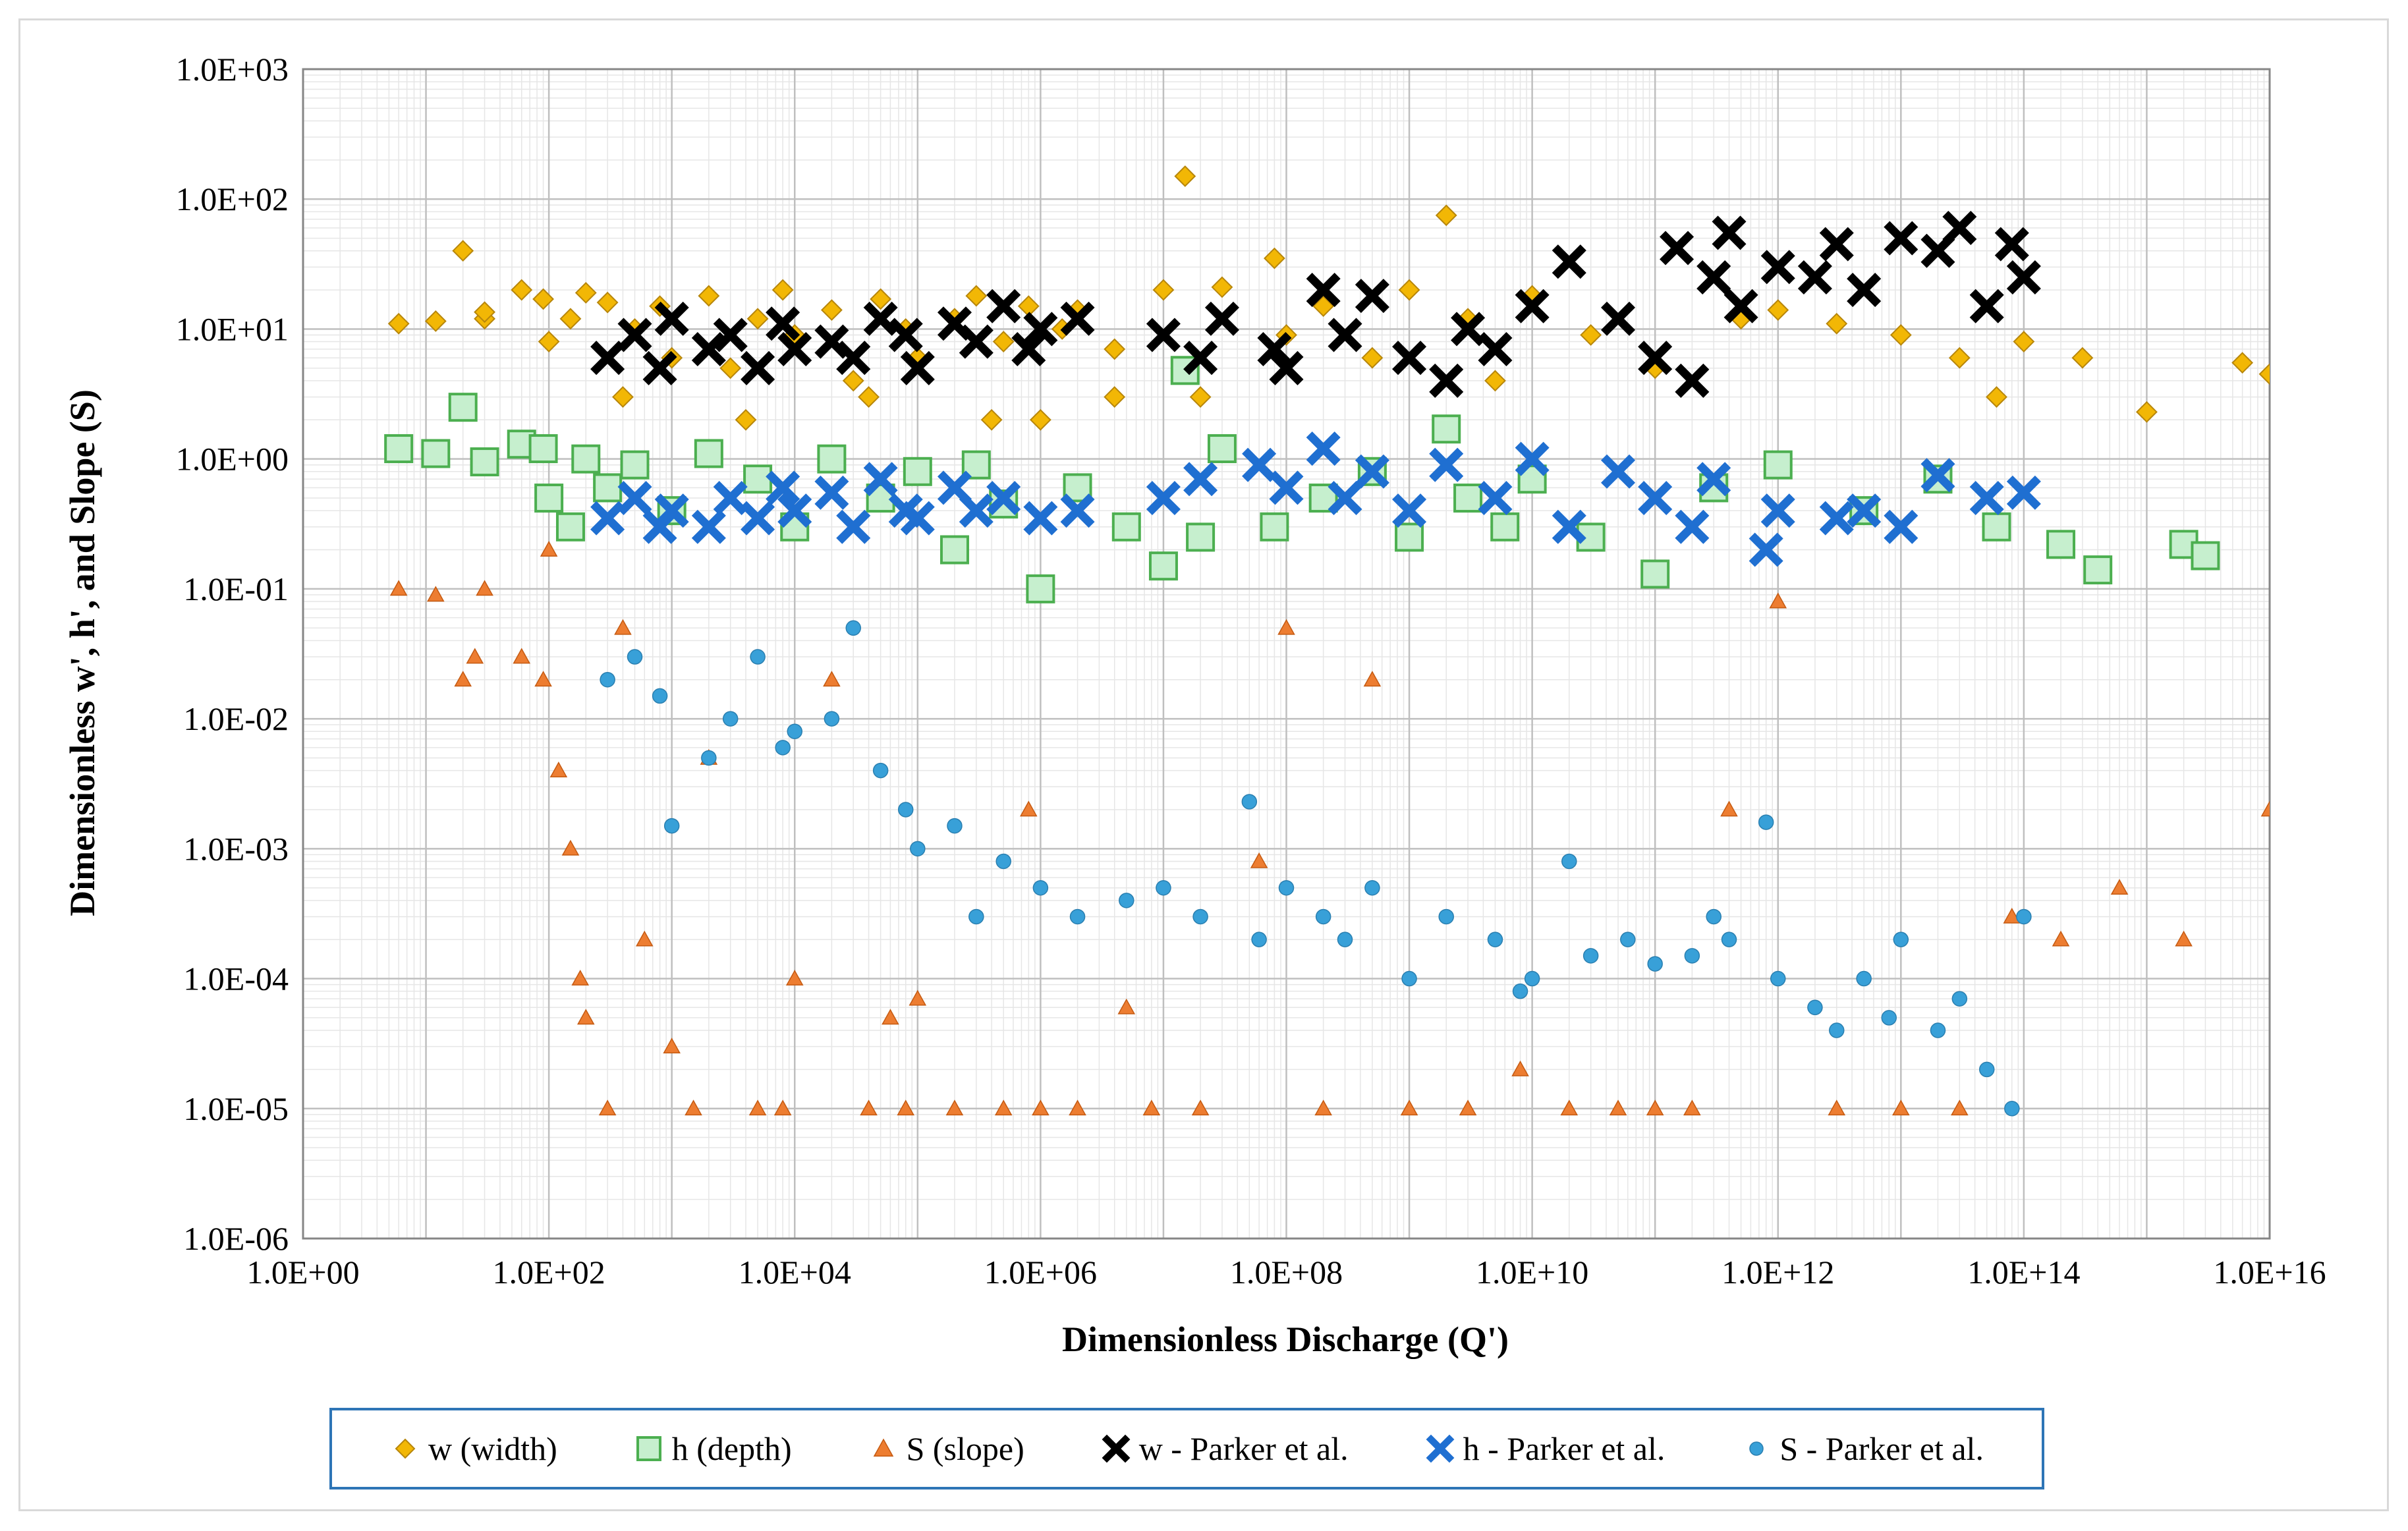 The image size is (2408, 1531). Describe the element at coordinates (1862, 1449) in the screenshot. I see `legend-item: S - Parker et al.` at that location.